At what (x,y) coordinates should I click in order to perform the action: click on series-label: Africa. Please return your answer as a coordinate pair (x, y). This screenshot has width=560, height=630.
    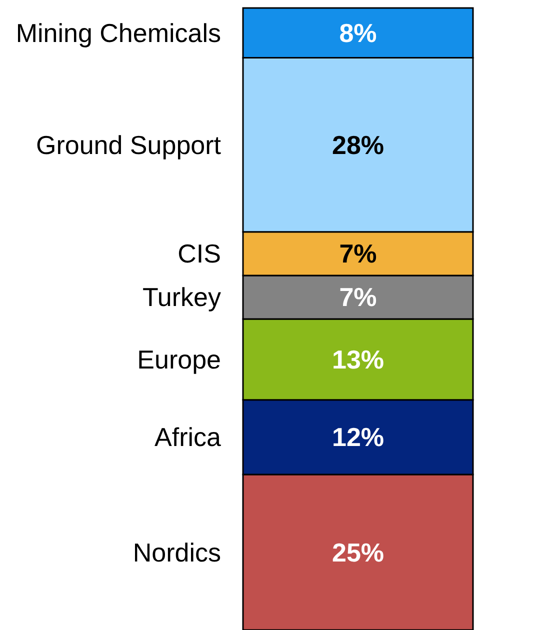
    Looking at the image, I should click on (188, 437).